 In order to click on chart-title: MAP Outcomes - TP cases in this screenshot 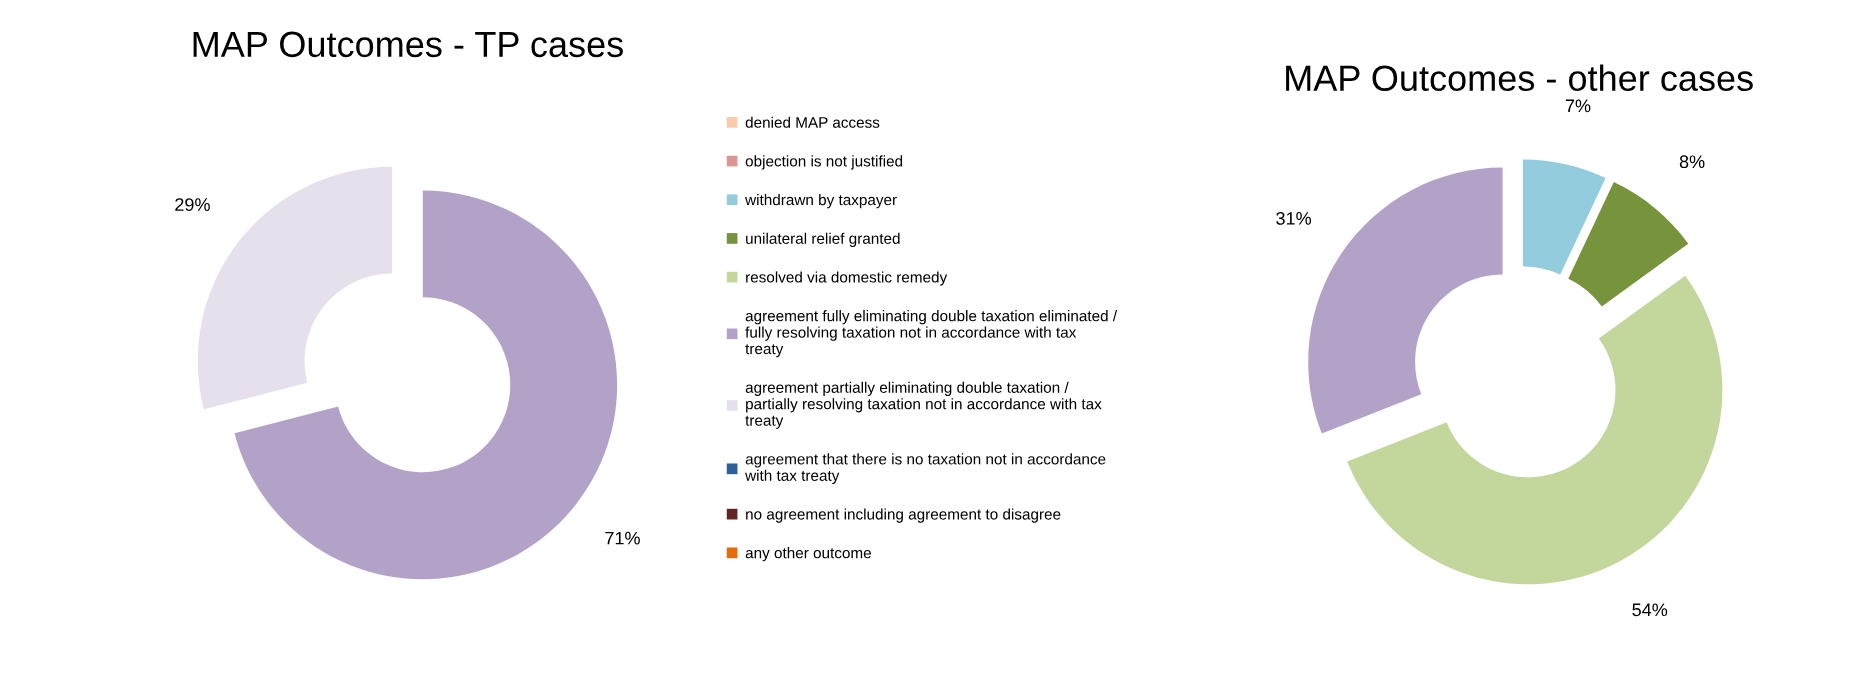, I will do `click(408, 44)`.